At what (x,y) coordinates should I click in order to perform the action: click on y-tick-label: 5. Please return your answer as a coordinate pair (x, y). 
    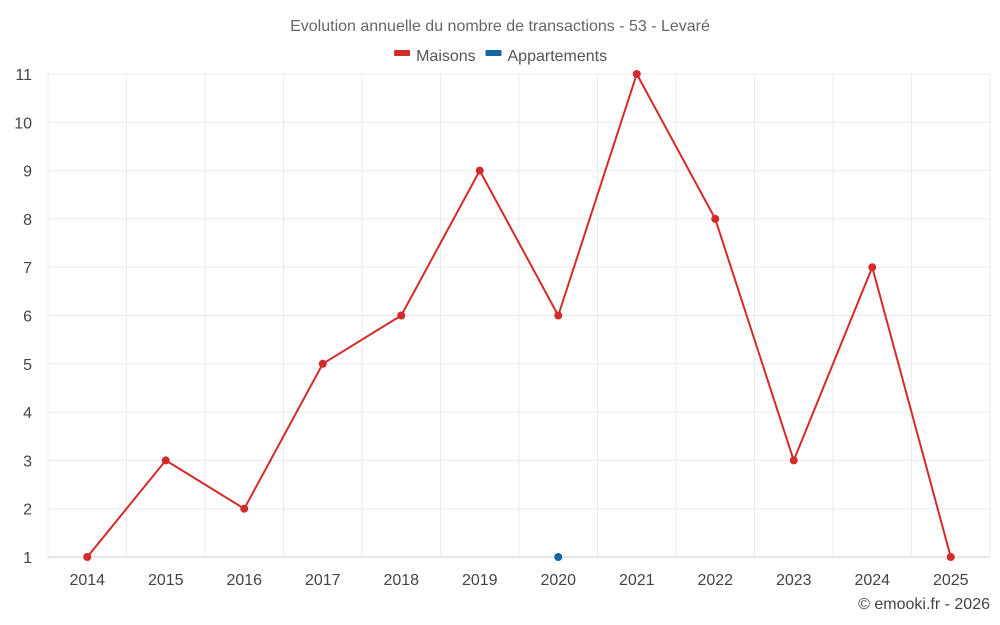
    Looking at the image, I should click on (27, 365).